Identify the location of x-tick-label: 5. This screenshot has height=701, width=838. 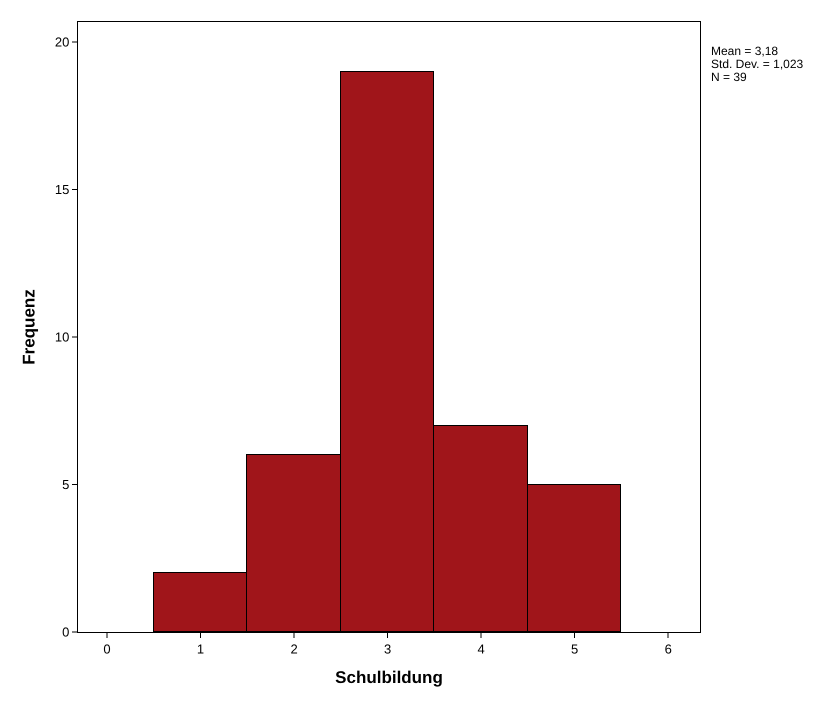
(574, 649).